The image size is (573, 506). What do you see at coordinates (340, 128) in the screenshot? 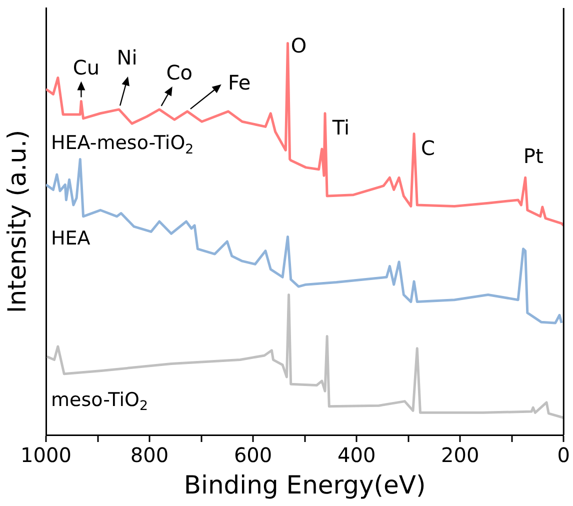
I see `annotation: Ti` at bounding box center [340, 128].